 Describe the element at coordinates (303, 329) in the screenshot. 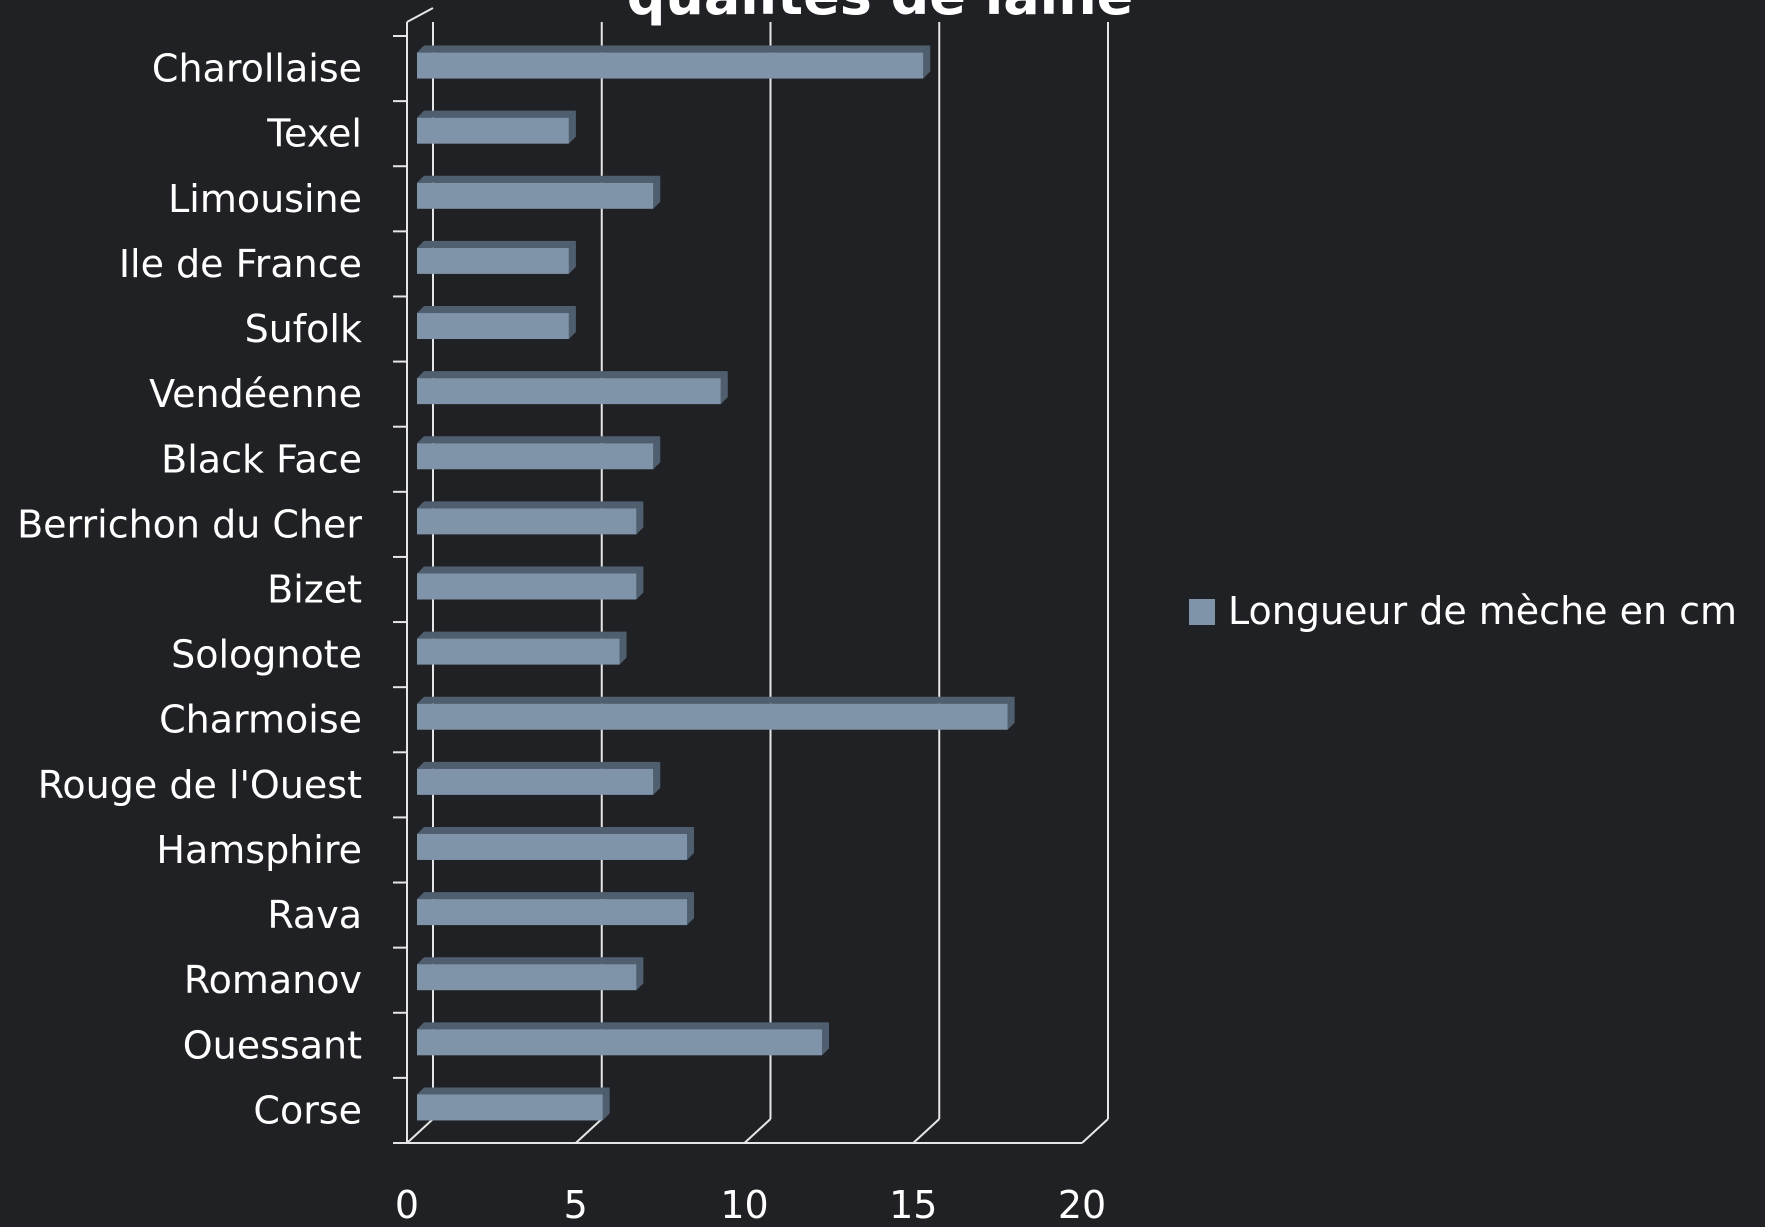

I see `y-category-label: Sufolk` at that location.